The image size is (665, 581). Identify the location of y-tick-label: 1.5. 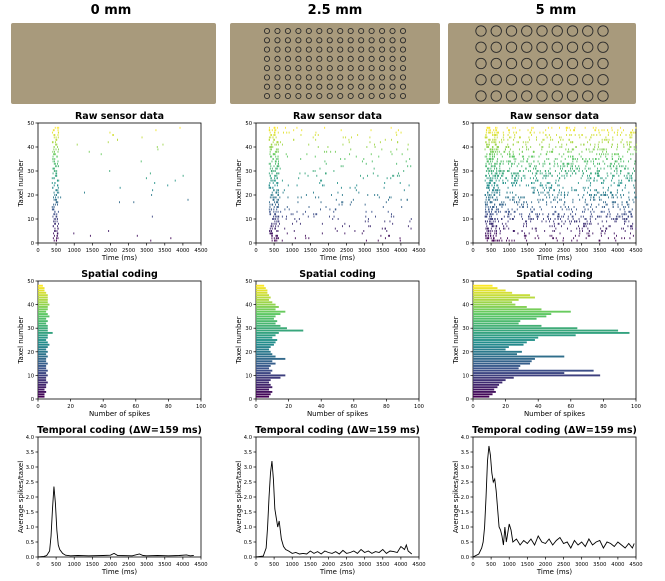
(248, 513).